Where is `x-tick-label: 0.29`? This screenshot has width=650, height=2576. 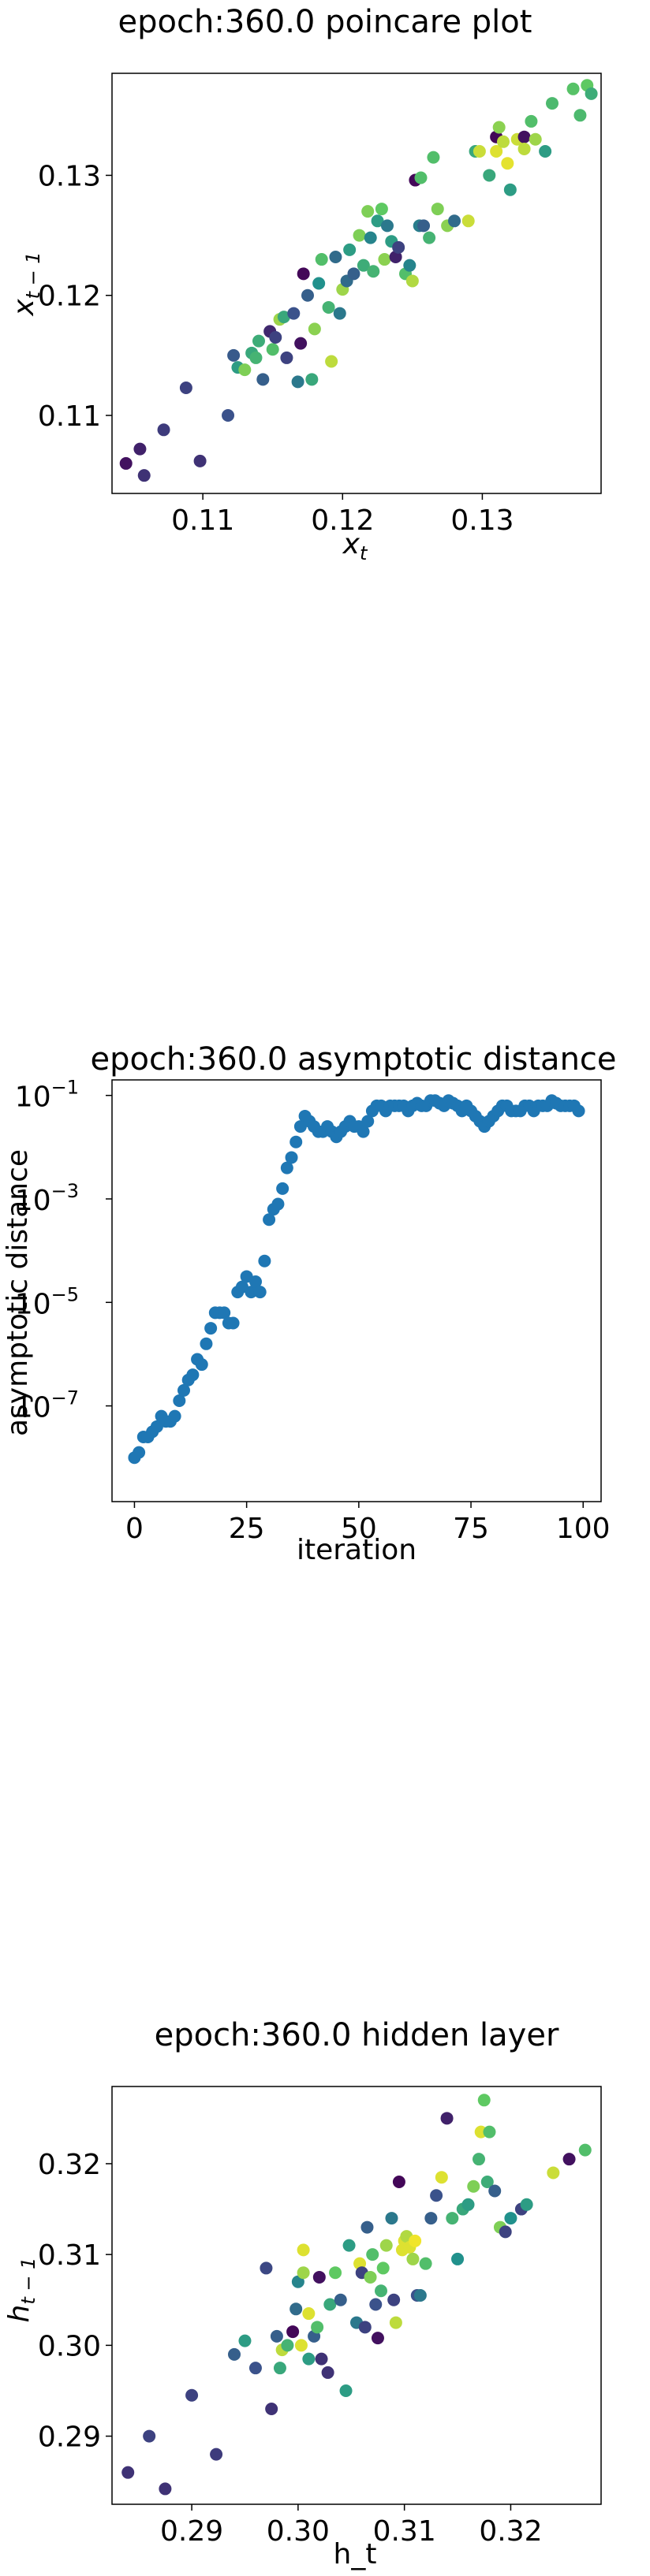 x-tick-label: 0.29 is located at coordinates (191, 2531).